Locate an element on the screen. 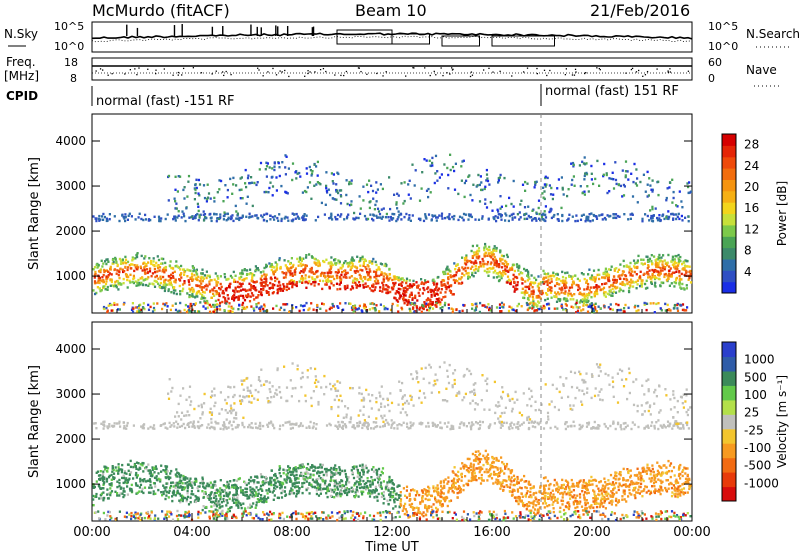 The image size is (800, 554). colorbar-tick-label: 8 is located at coordinates (748, 251).